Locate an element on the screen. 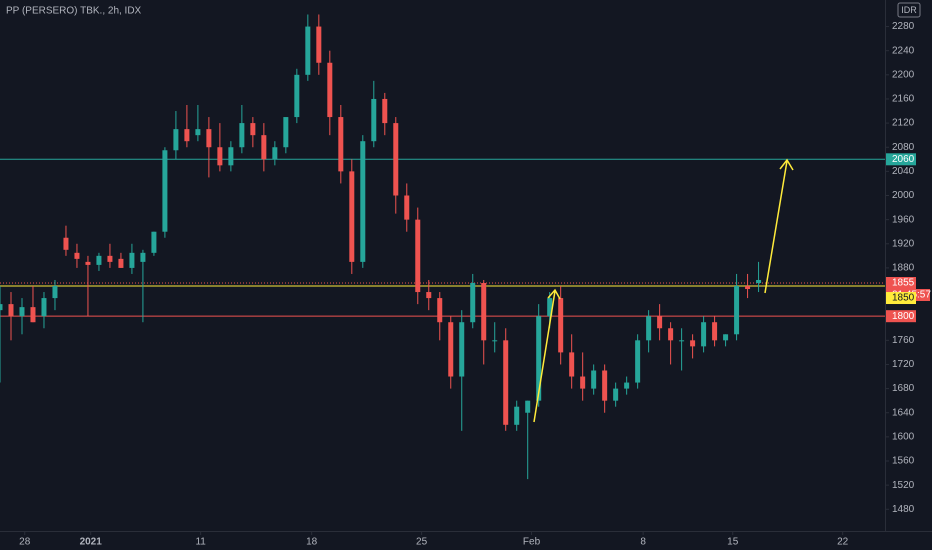 The height and width of the screenshot is (550, 932). y-tick-label: 1960 is located at coordinates (903, 219).